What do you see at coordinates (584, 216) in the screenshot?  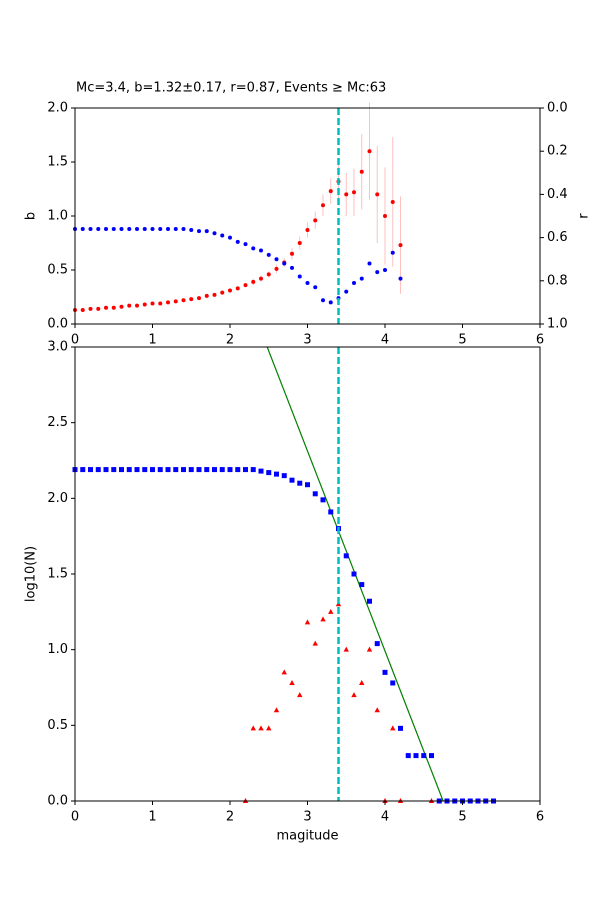 I see `y2-axis-label: r` at bounding box center [584, 216].